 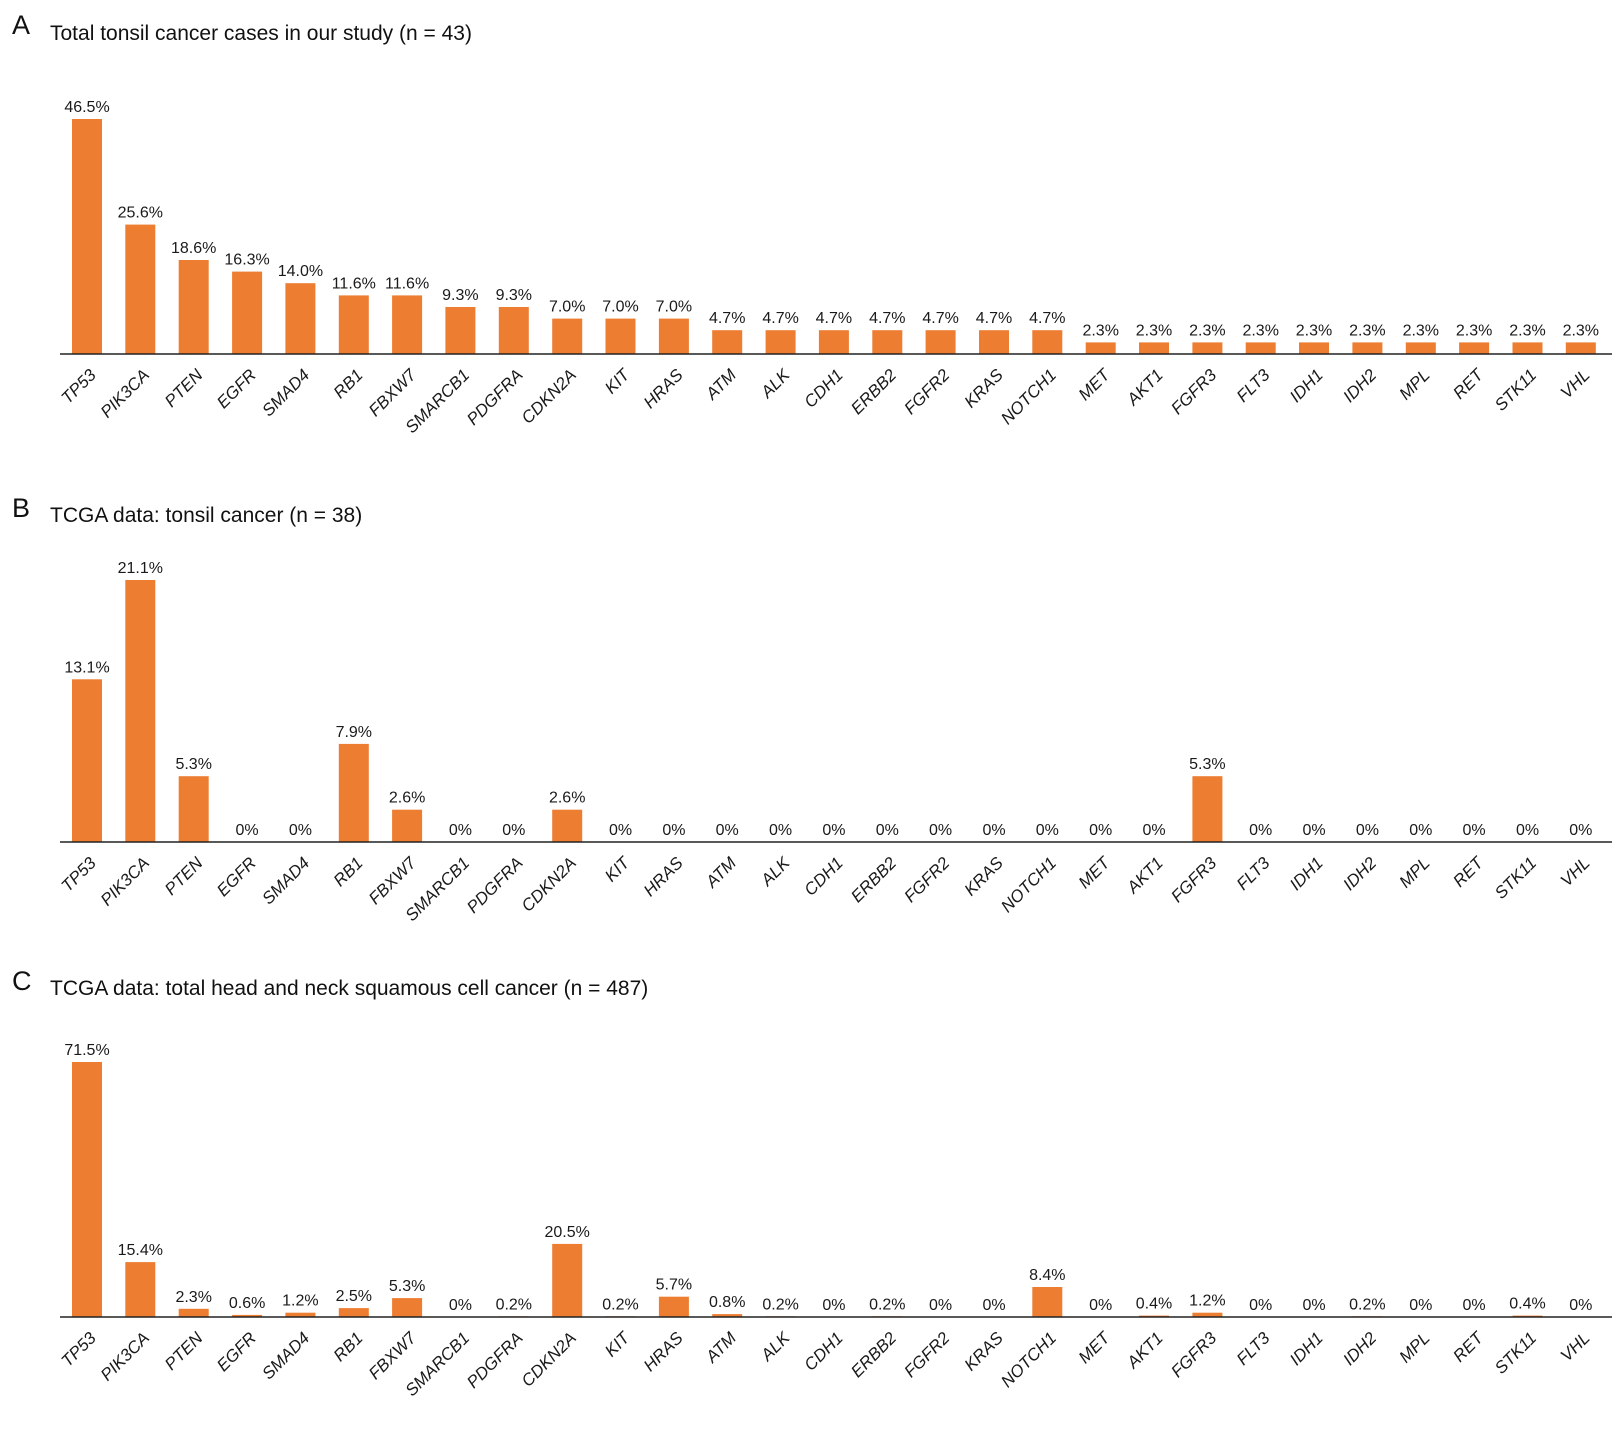 What do you see at coordinates (79, 1349) in the screenshot?
I see `category-label-tp53: TP53` at bounding box center [79, 1349].